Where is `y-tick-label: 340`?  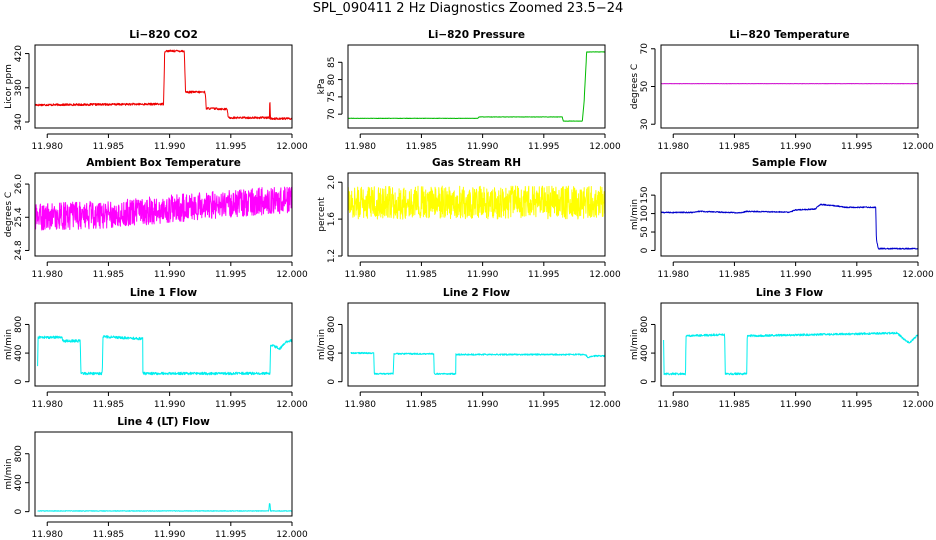
y-tick-label: 340 is located at coordinates (19, 121).